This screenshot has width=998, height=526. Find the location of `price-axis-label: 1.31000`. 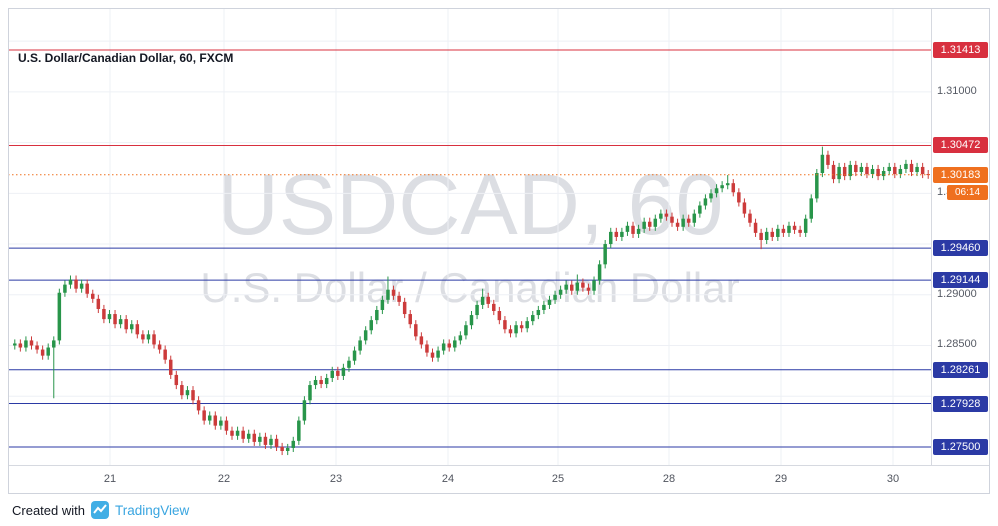

price-axis-label: 1.31000 is located at coordinates (957, 90).